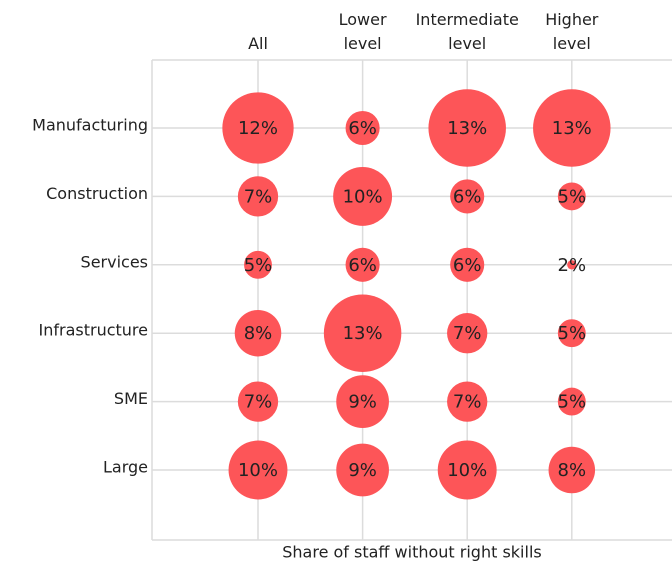 This screenshot has height=568, width=672. I want to click on row-label: Manufacturing, so click(90, 125).